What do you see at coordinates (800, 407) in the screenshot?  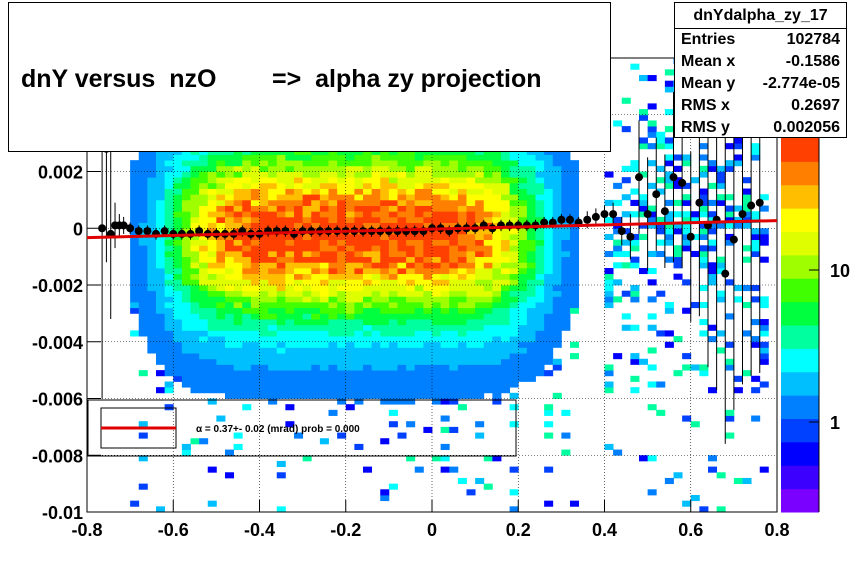 I see `palette-swatch` at bounding box center [800, 407].